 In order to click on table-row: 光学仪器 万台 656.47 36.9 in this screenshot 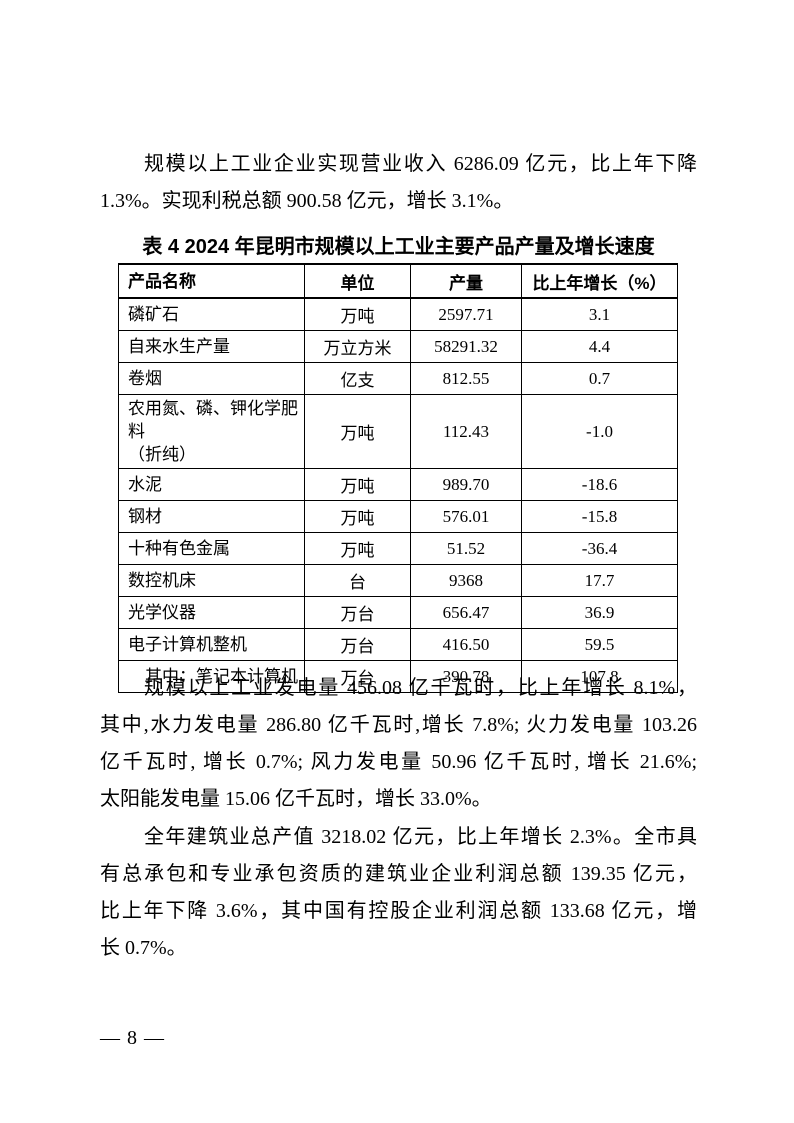, I will do `click(398, 612)`.